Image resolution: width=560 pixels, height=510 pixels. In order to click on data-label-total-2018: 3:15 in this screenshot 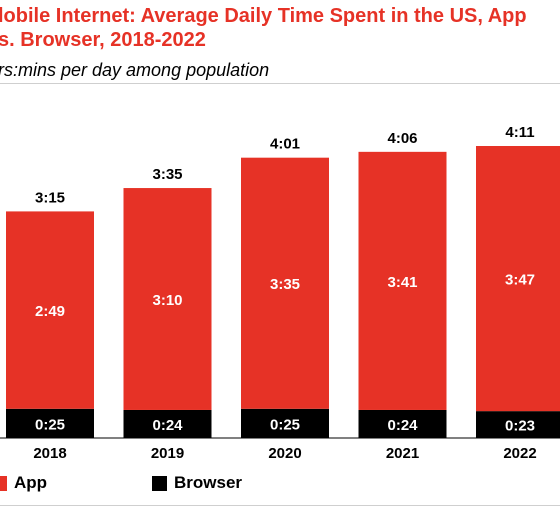, I will do `click(50, 197)`.